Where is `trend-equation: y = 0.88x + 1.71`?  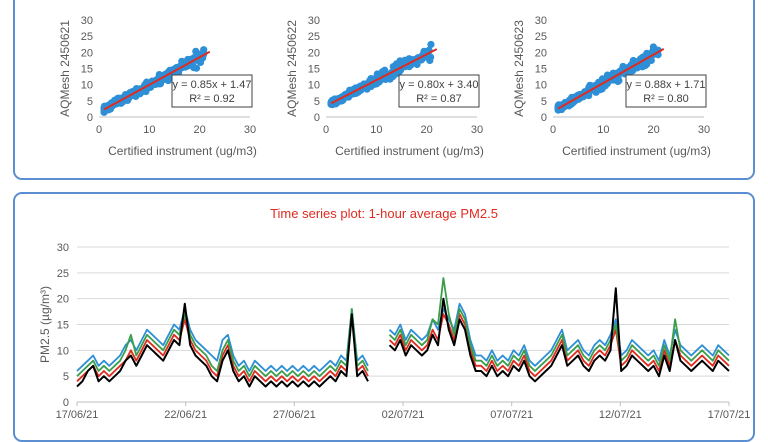 trend-equation: y = 0.88x + 1.71 is located at coordinates (666, 85).